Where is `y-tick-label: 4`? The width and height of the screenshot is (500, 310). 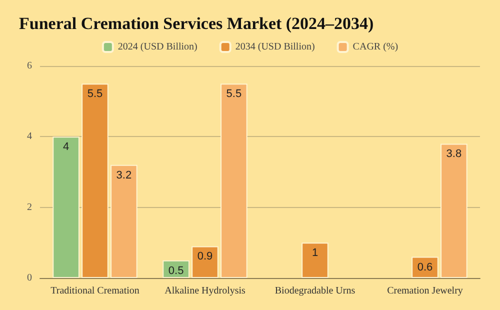 y-tick-label: 4 is located at coordinates (29, 136).